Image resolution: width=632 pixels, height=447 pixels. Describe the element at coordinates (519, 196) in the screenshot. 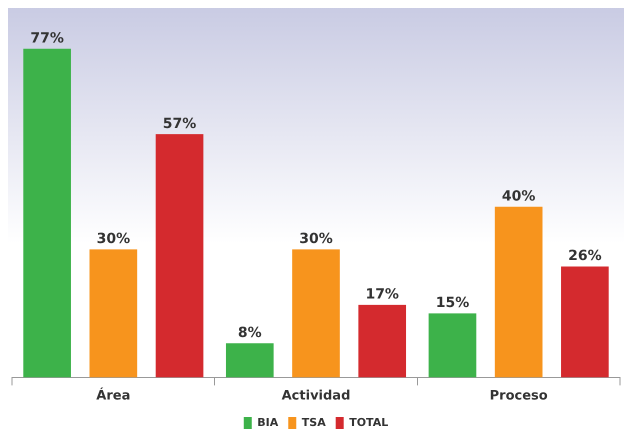

I see `data-label: 40%` at that location.